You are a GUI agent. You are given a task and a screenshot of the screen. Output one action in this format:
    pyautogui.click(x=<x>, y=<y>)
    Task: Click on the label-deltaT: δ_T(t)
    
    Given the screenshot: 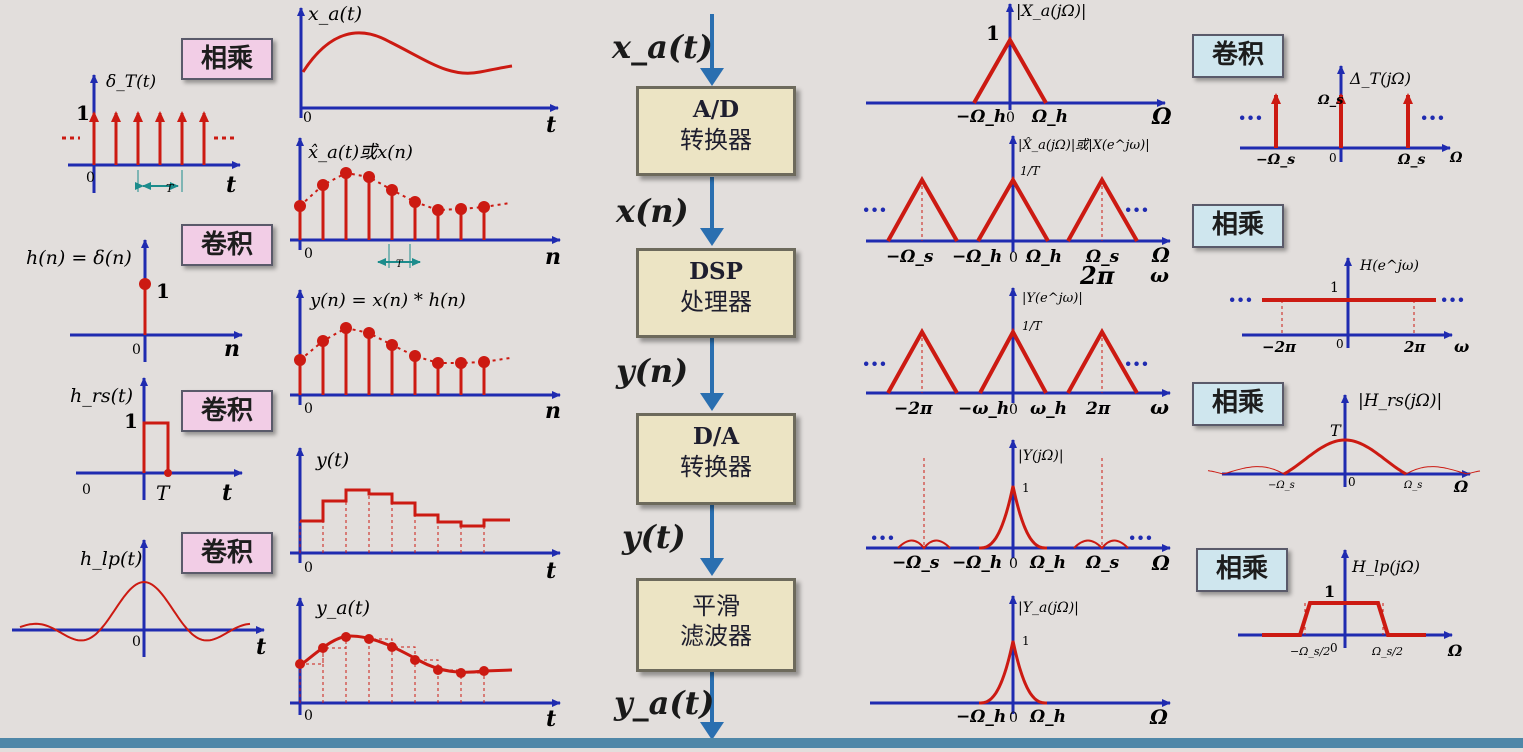 What is the action you would take?
    pyautogui.click(x=131, y=82)
    